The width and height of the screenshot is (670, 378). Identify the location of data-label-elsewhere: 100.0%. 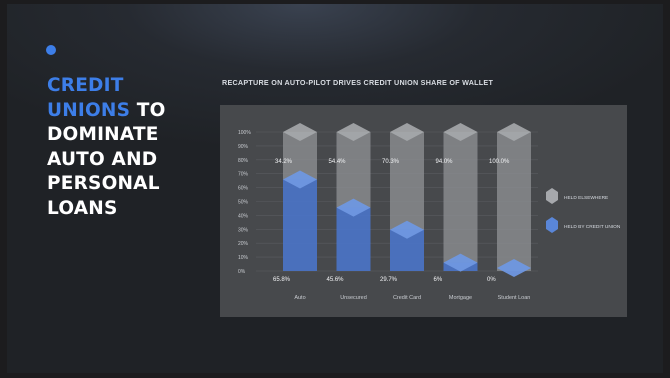
(499, 162).